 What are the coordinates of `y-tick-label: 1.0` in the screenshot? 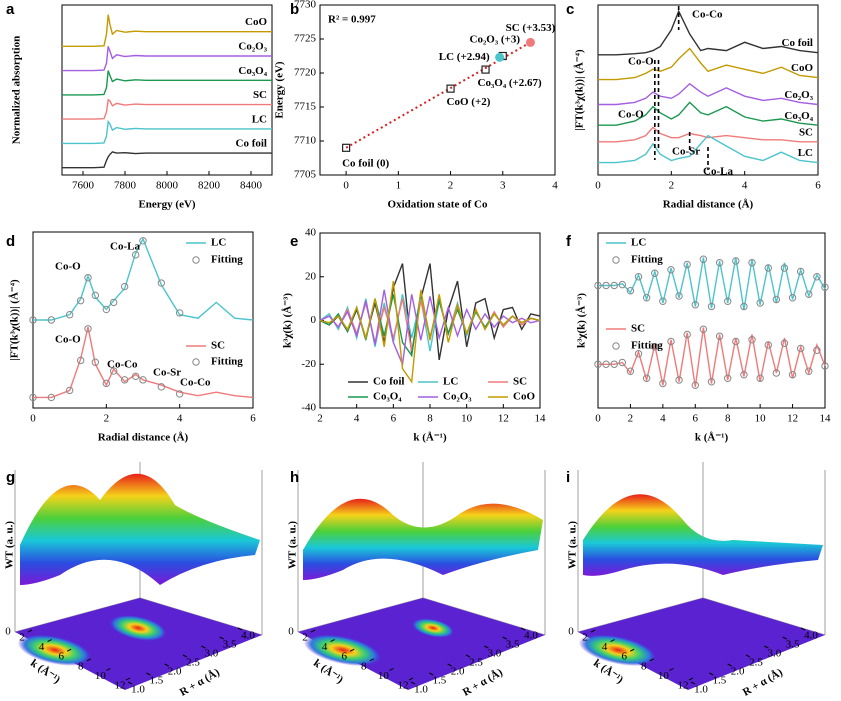 It's located at (138, 690).